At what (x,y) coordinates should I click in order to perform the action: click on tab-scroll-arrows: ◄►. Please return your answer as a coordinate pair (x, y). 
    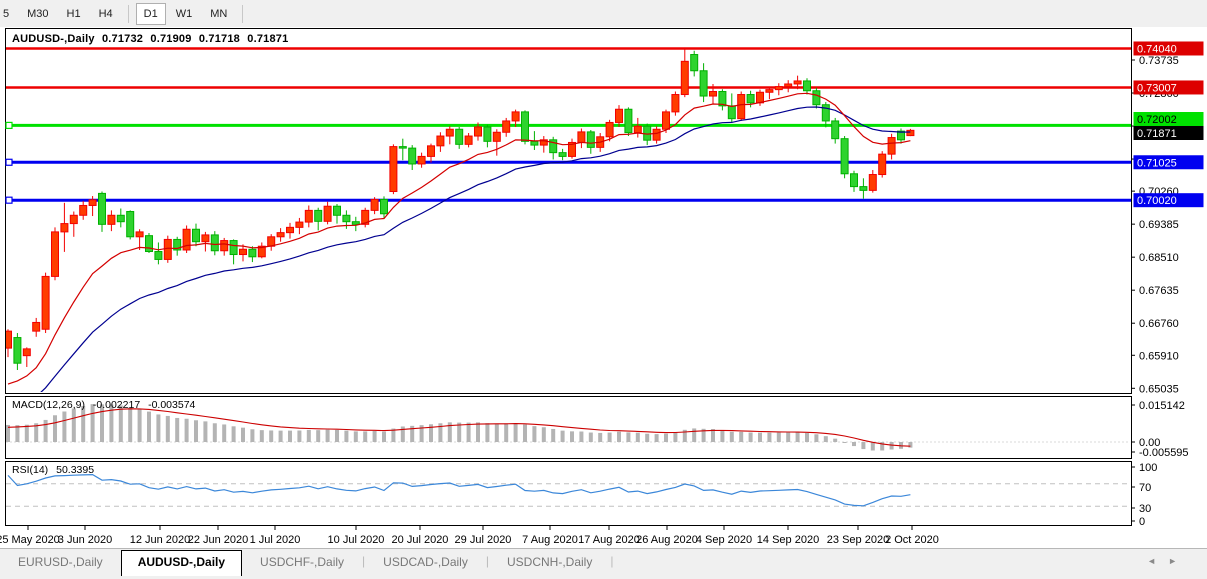
    Looking at the image, I should click on (1168, 561).